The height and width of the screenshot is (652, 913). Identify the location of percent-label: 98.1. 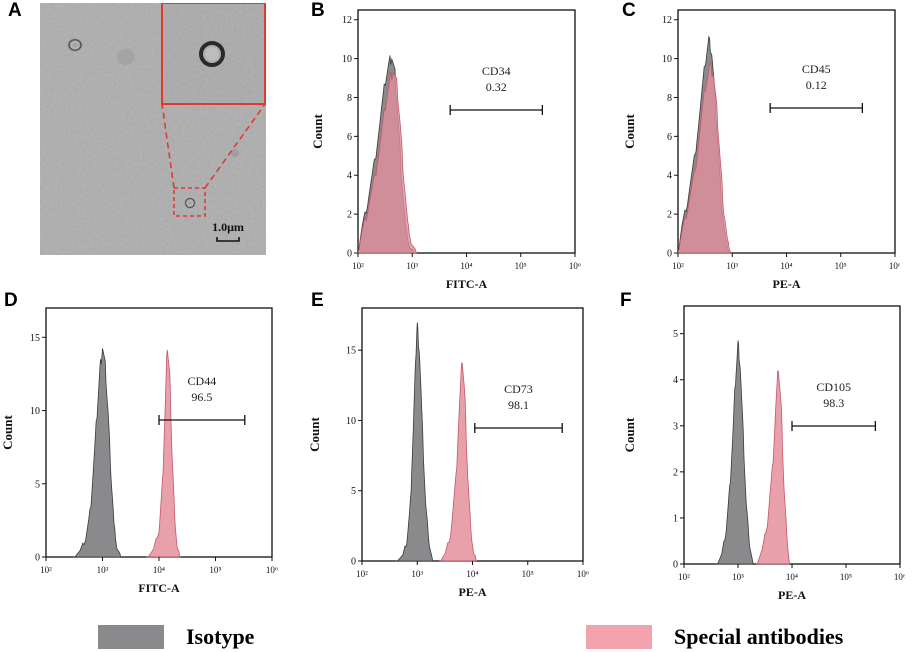
(518, 405).